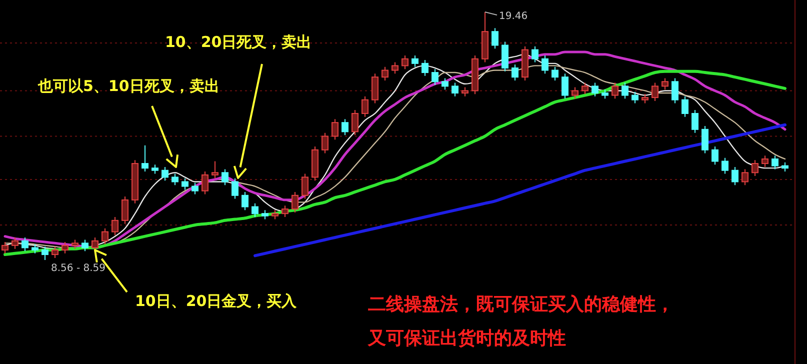 The image size is (807, 364). What do you see at coordinates (513, 16) in the screenshot?
I see `annotation: 19.46` at bounding box center [513, 16].